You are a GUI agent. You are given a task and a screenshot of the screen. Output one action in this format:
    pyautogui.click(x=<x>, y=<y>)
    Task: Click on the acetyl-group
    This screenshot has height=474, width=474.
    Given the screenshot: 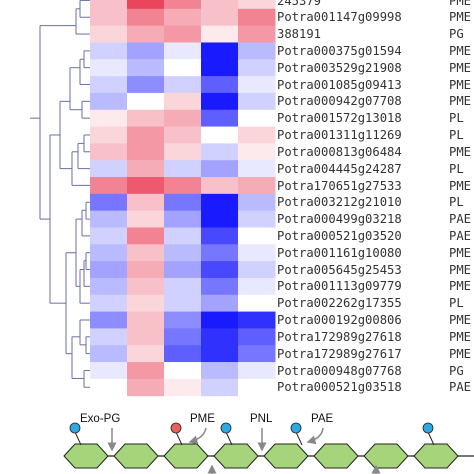 What is the action you would take?
    pyautogui.click(x=428, y=428)
    